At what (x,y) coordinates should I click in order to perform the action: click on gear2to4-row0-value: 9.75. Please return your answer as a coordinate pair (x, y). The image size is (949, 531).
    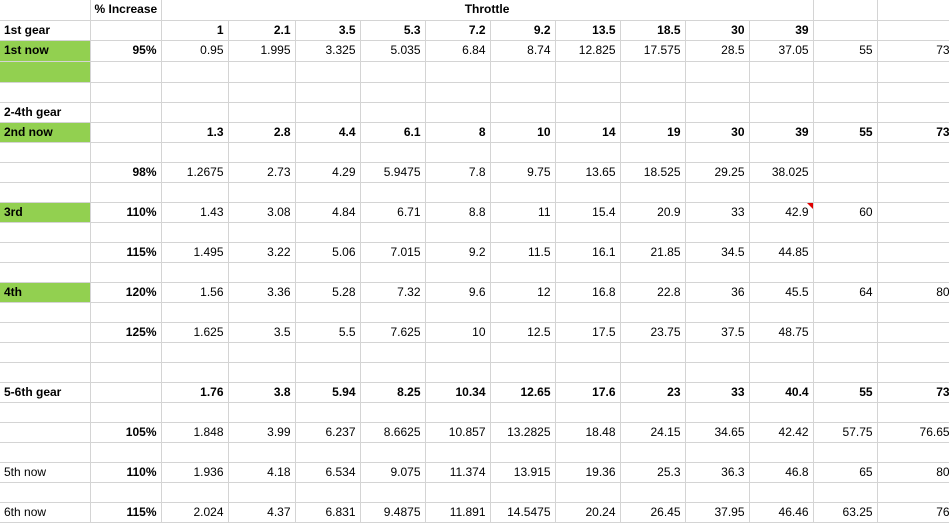
    Looking at the image, I should click on (523, 172).